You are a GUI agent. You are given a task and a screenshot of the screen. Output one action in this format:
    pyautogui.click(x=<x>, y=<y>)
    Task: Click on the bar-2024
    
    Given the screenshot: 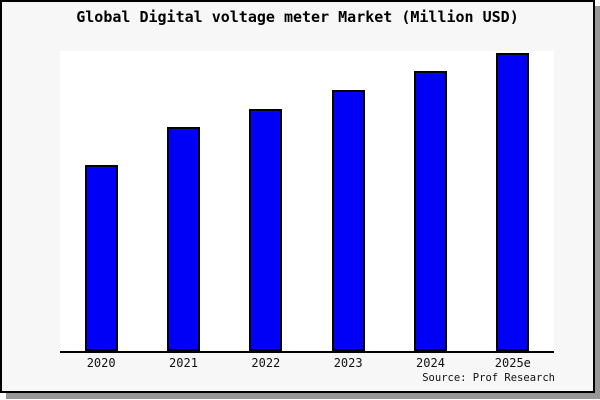 What is the action you would take?
    pyautogui.click(x=430, y=211)
    